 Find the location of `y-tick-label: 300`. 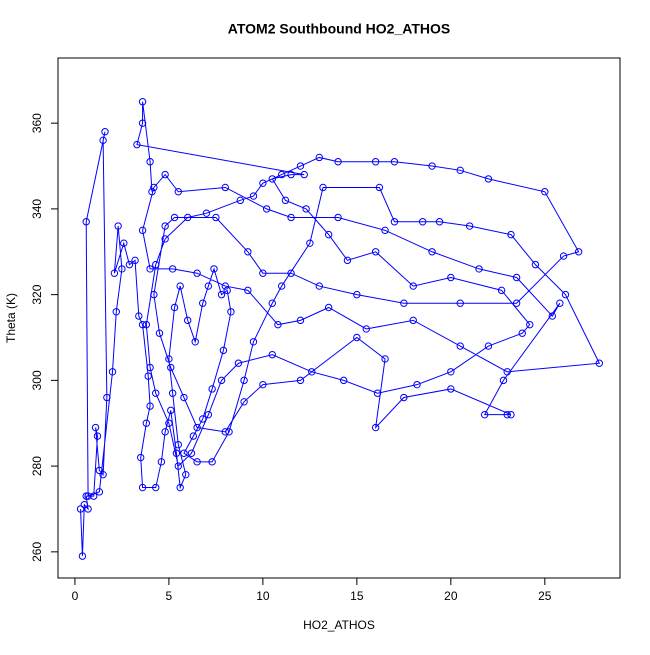

y-tick-label: 300 is located at coordinates (37, 380).